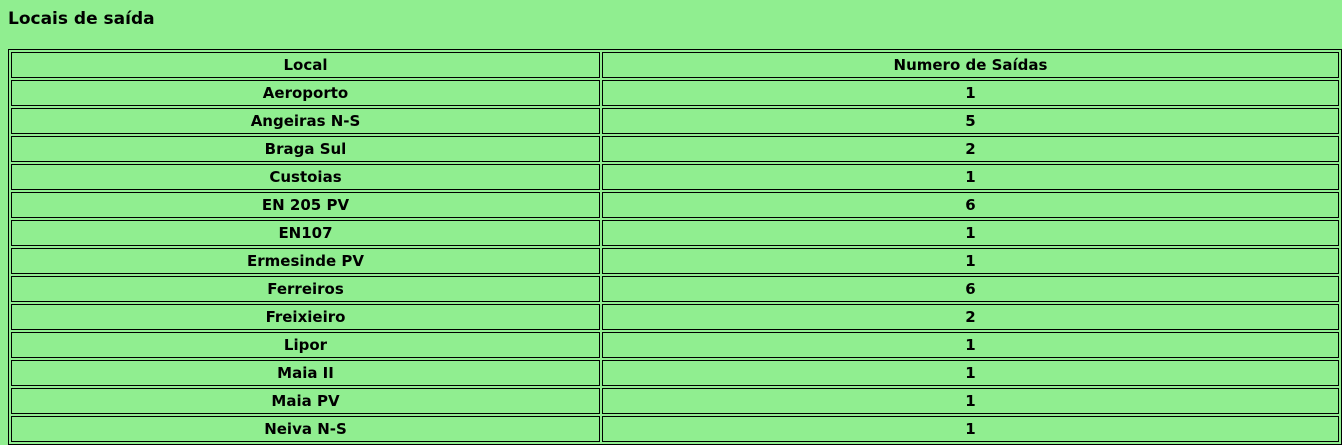  What do you see at coordinates (305, 121) in the screenshot?
I see `cell-local: Angeiras N-S` at bounding box center [305, 121].